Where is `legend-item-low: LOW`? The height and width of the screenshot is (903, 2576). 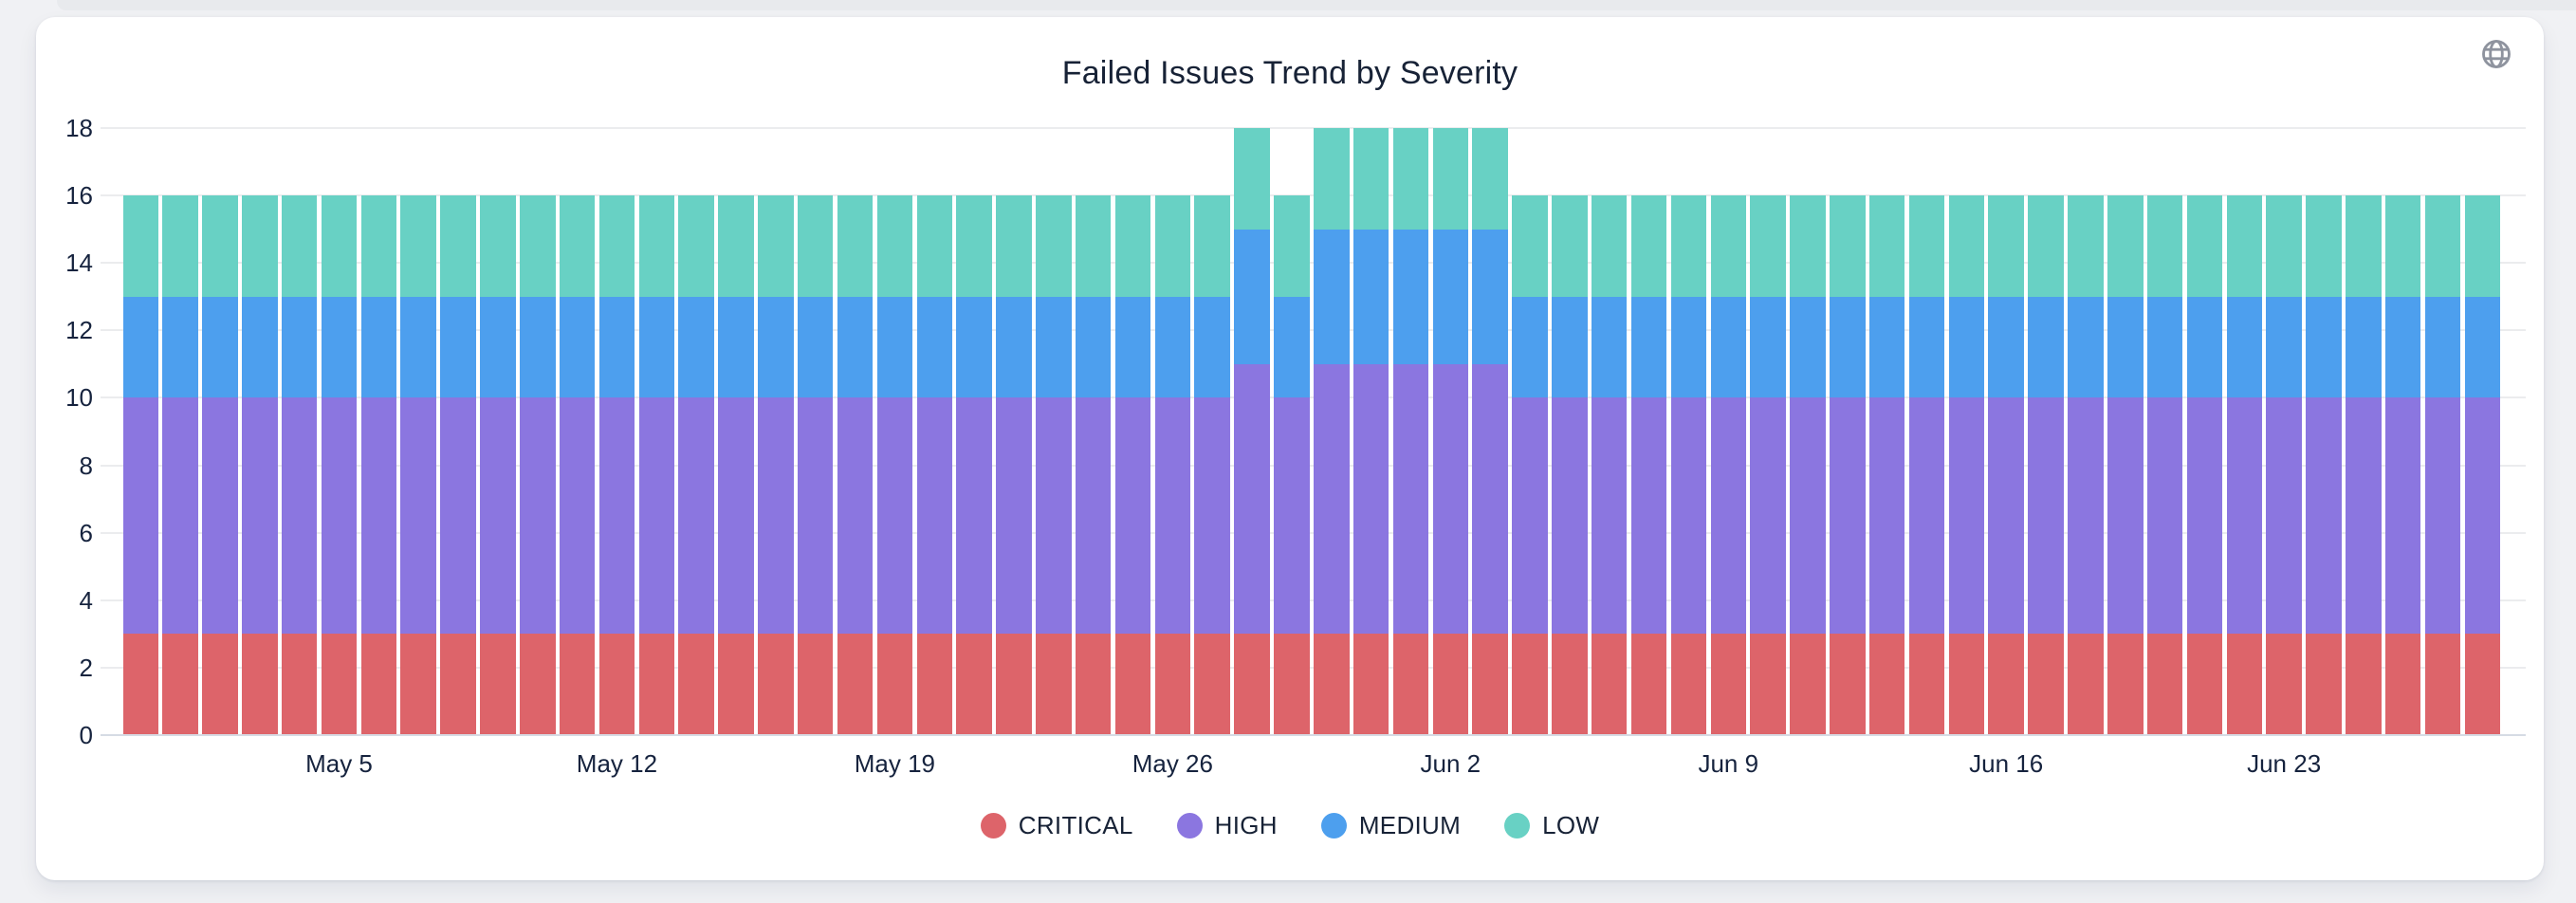 legend-item-low: LOW is located at coordinates (1551, 825).